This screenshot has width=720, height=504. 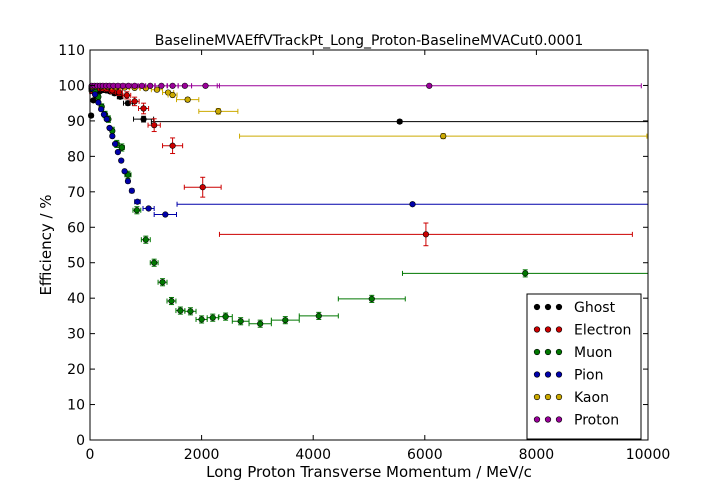 I want to click on y-tick-label: 0, so click(x=80, y=441).